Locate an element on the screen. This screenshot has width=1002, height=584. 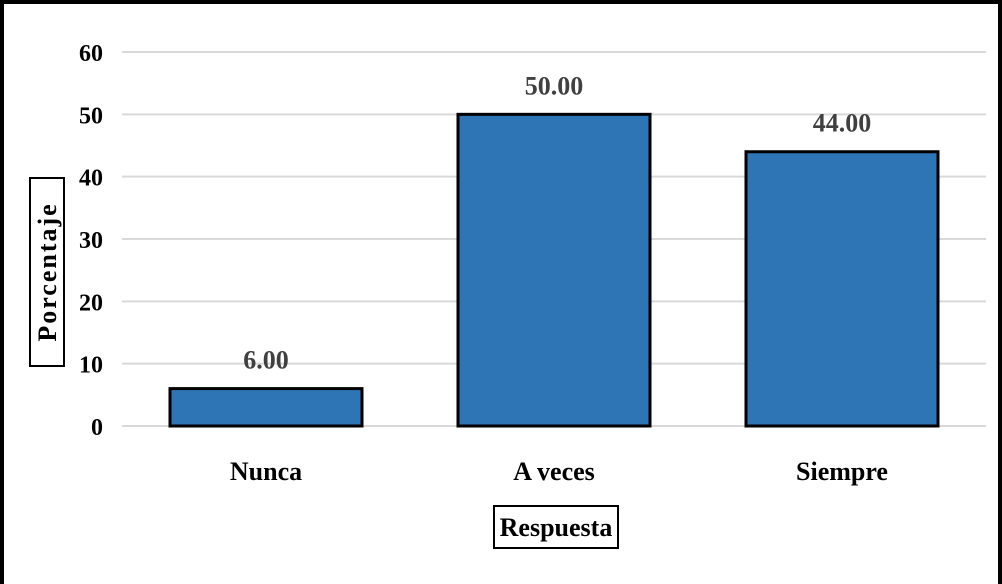
y-axis-title-group: Porcentaje is located at coordinates (47, 272).